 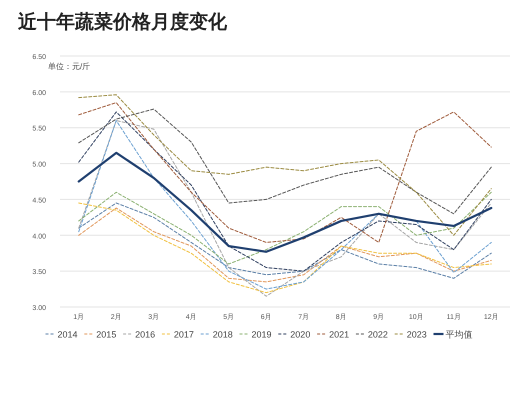 I want to click on legend-label: 2020, so click(x=300, y=335).